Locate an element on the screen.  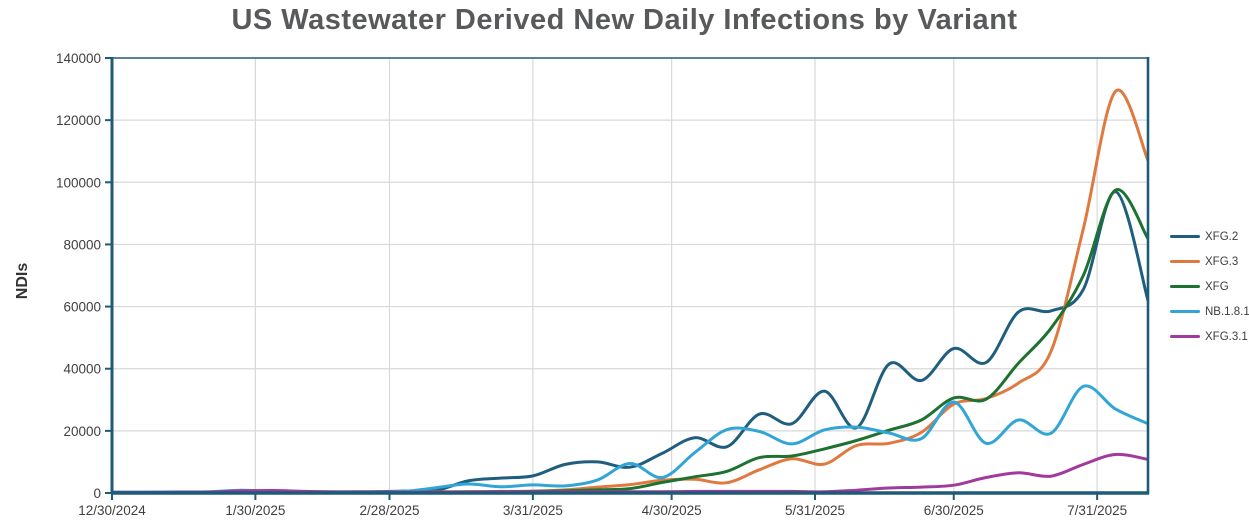
legend-item-XFG: XFG is located at coordinates (1209, 286).